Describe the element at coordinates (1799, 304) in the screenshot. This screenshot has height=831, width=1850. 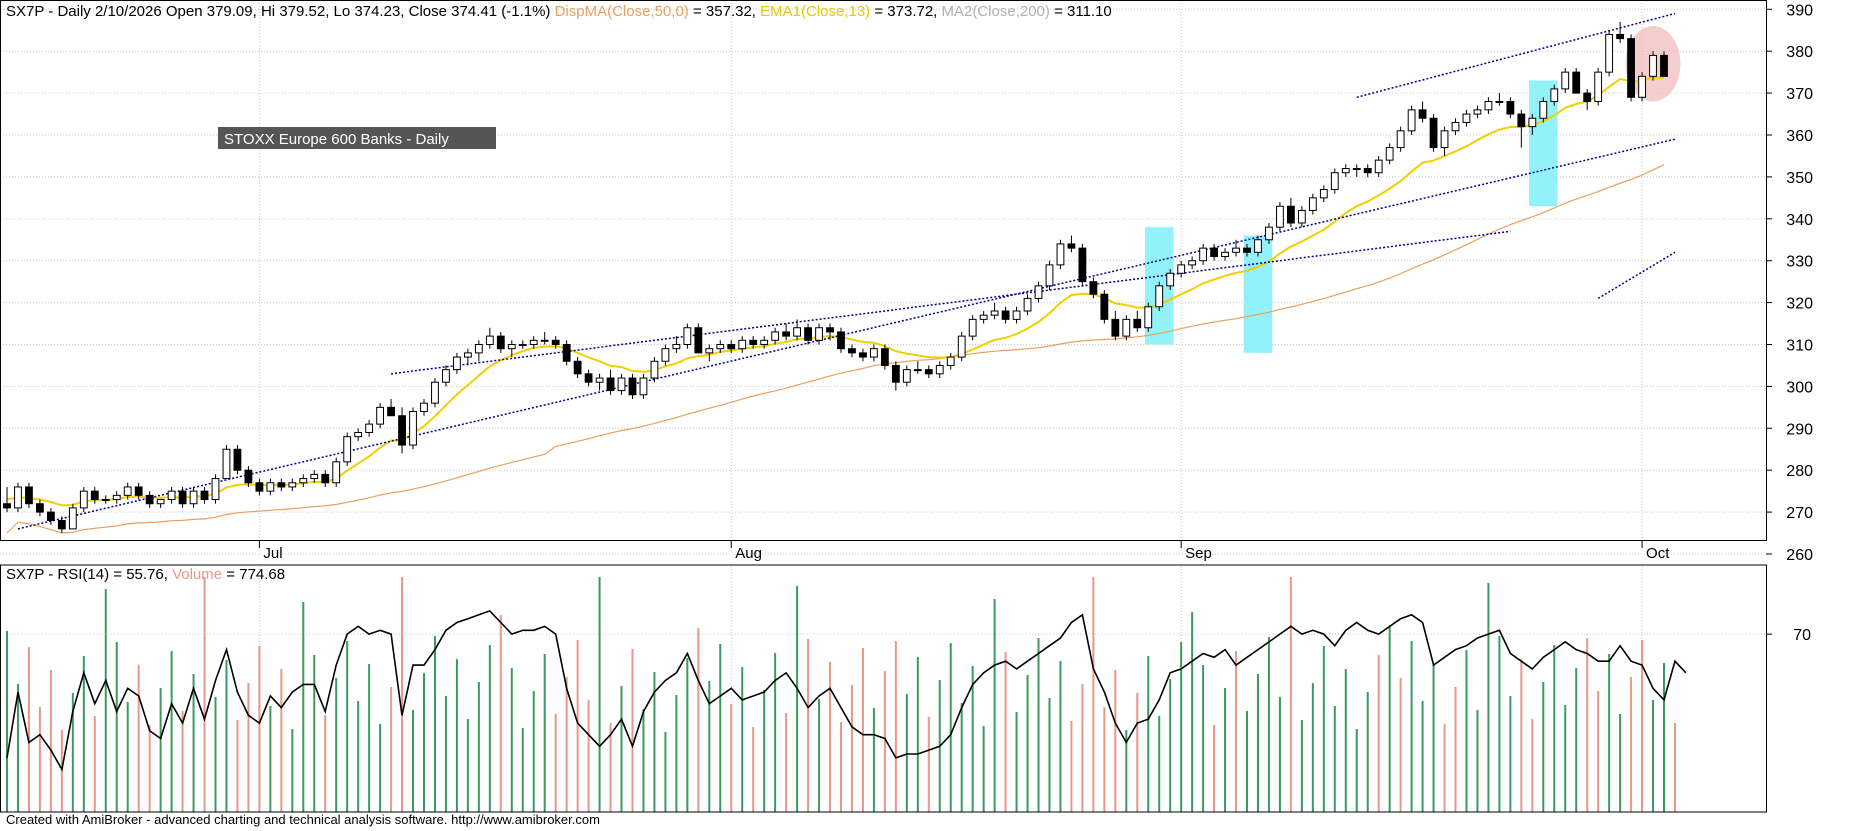
I see `price-tick-label: 320` at that location.